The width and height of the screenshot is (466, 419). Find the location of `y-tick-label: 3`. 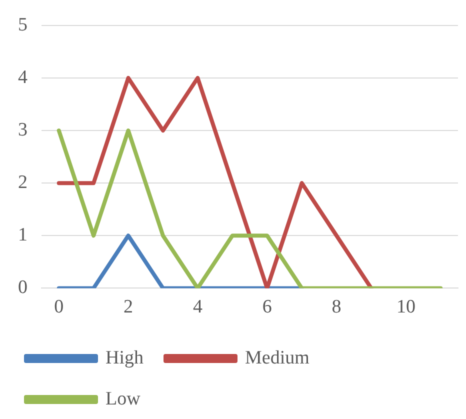

y-tick-label: 3 is located at coordinates (23, 130).